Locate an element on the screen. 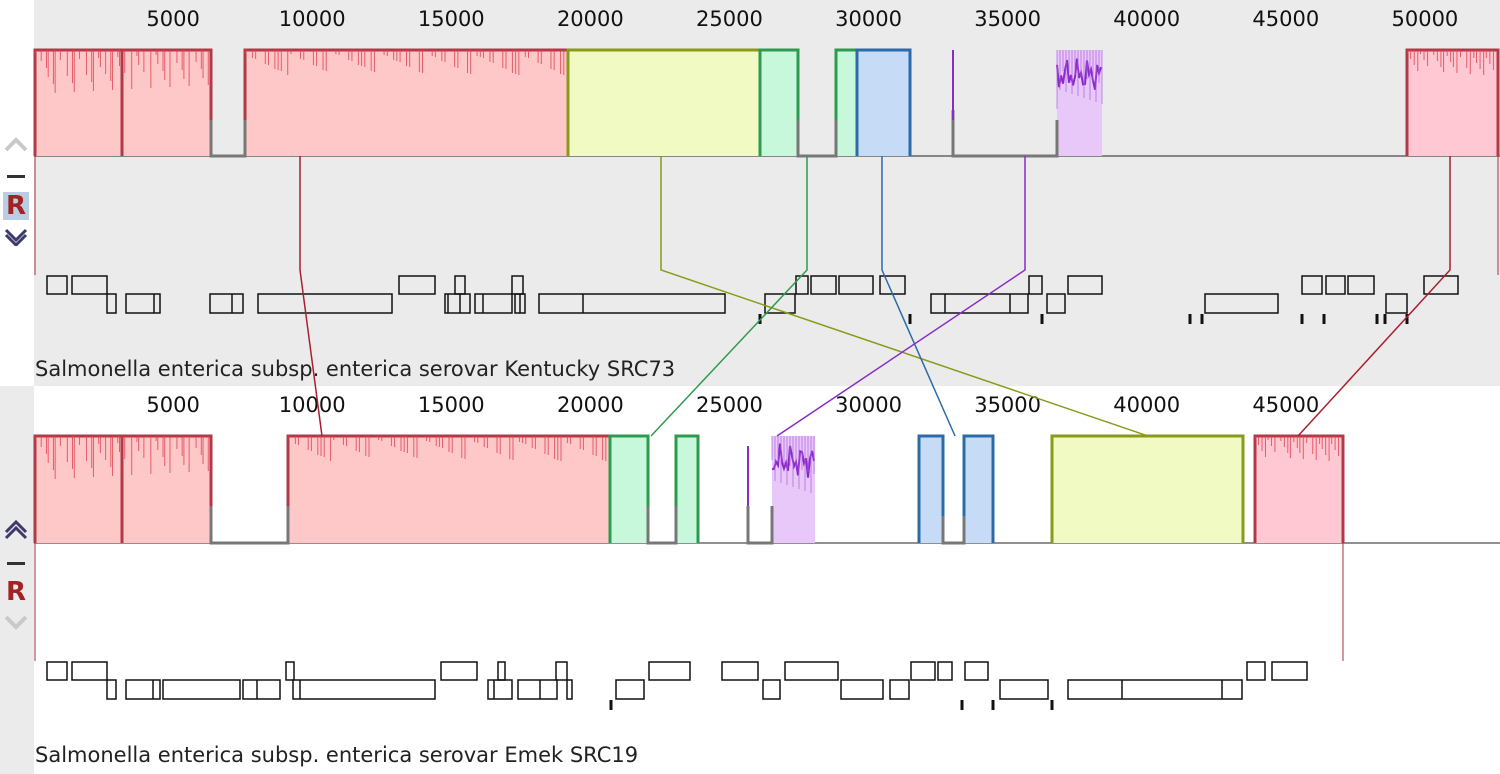  genome-1-controls: R is located at coordinates (17, 193).